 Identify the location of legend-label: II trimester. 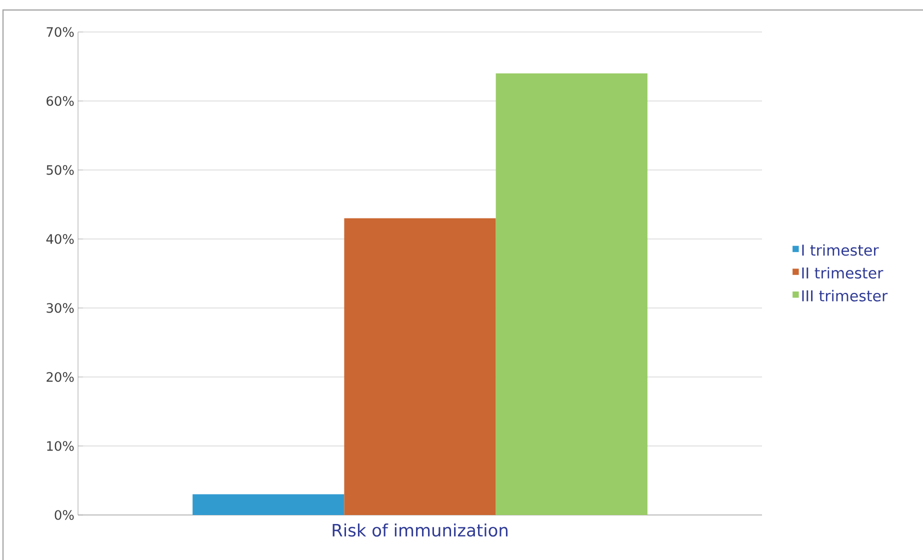
(843, 273).